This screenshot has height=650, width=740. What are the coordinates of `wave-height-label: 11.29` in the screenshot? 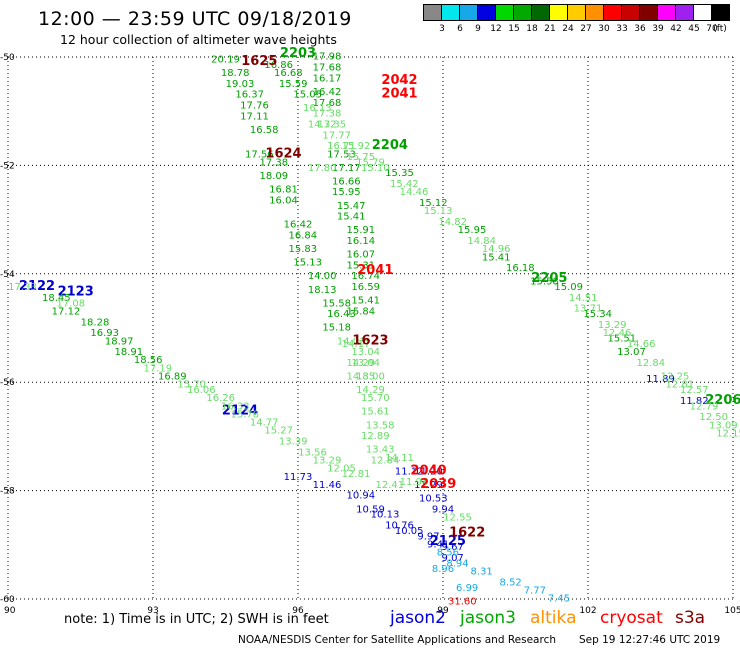 It's located at (428, 485).